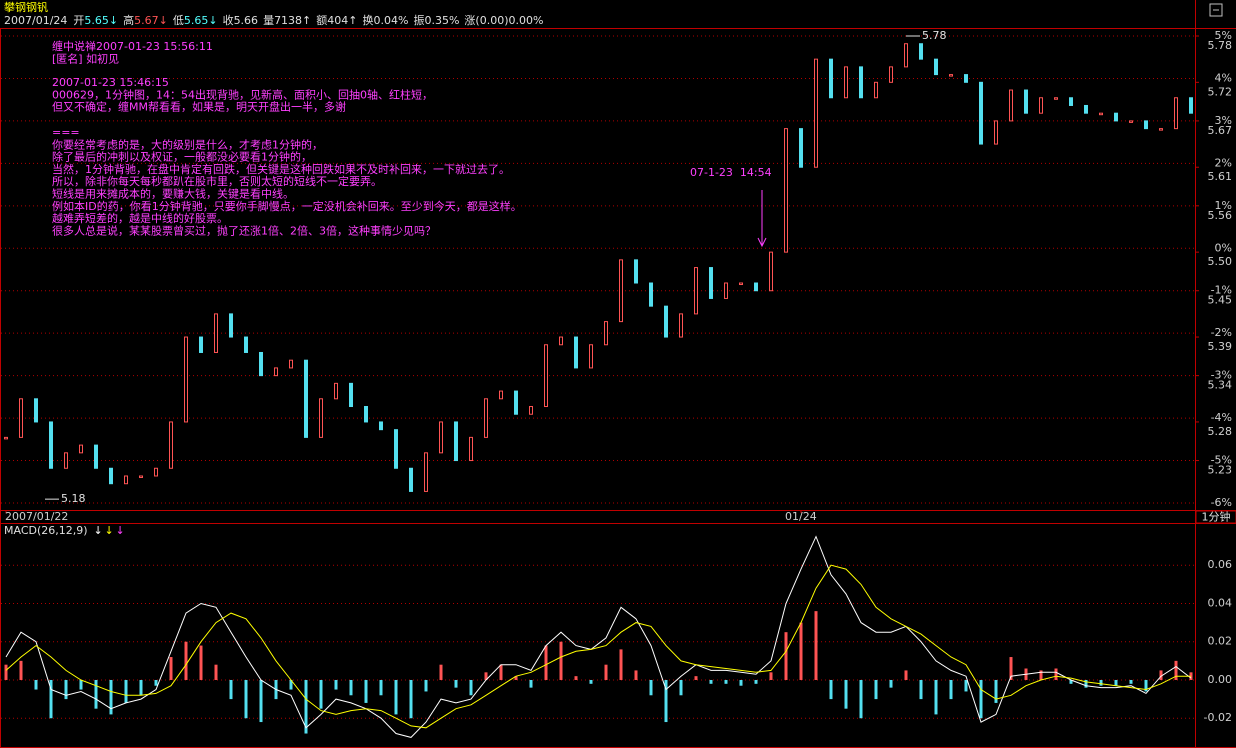  I want to click on icon-box, so click(1216, 10).